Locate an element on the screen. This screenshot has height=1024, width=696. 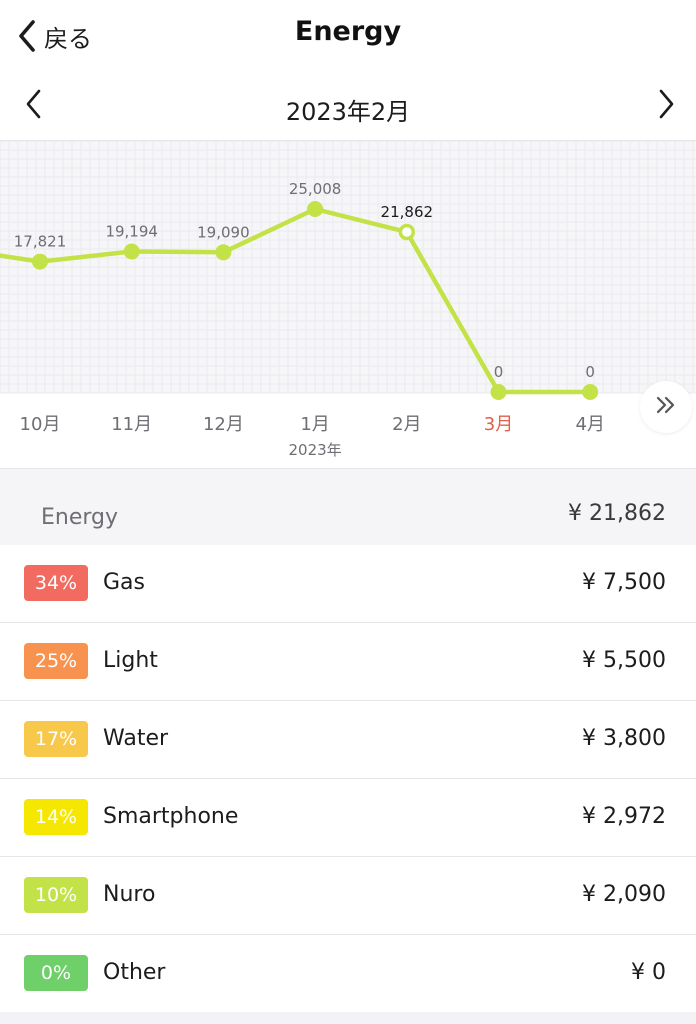
category-row-nuro: 10% Nuro ¥ 2,090 is located at coordinates (348, 896).